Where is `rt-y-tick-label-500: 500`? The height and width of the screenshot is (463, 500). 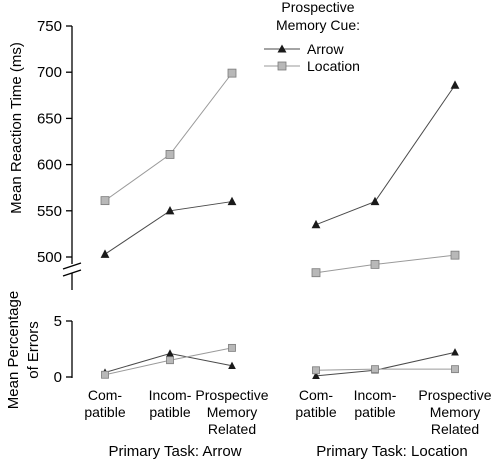
rt-y-tick-label-500: 500 is located at coordinates (49, 257).